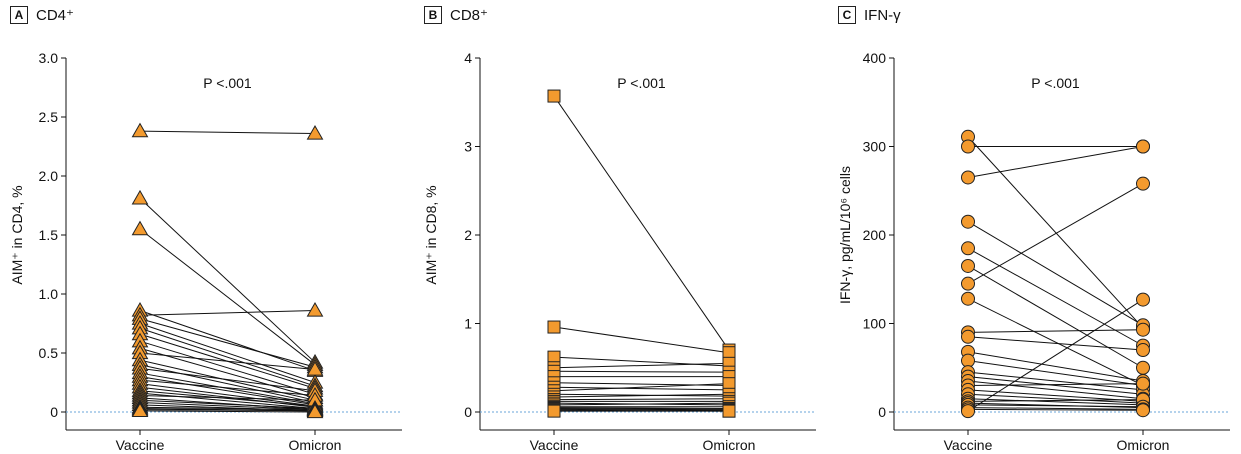  What do you see at coordinates (17, 234) in the screenshot?
I see `y-axis-label: AIM⁺ in CD4, %` at bounding box center [17, 234].